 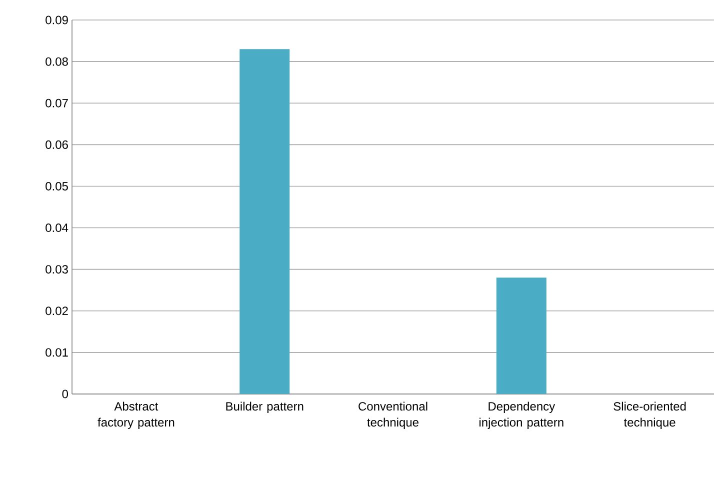 I want to click on y-tick-label: 0.05, so click(x=57, y=186).